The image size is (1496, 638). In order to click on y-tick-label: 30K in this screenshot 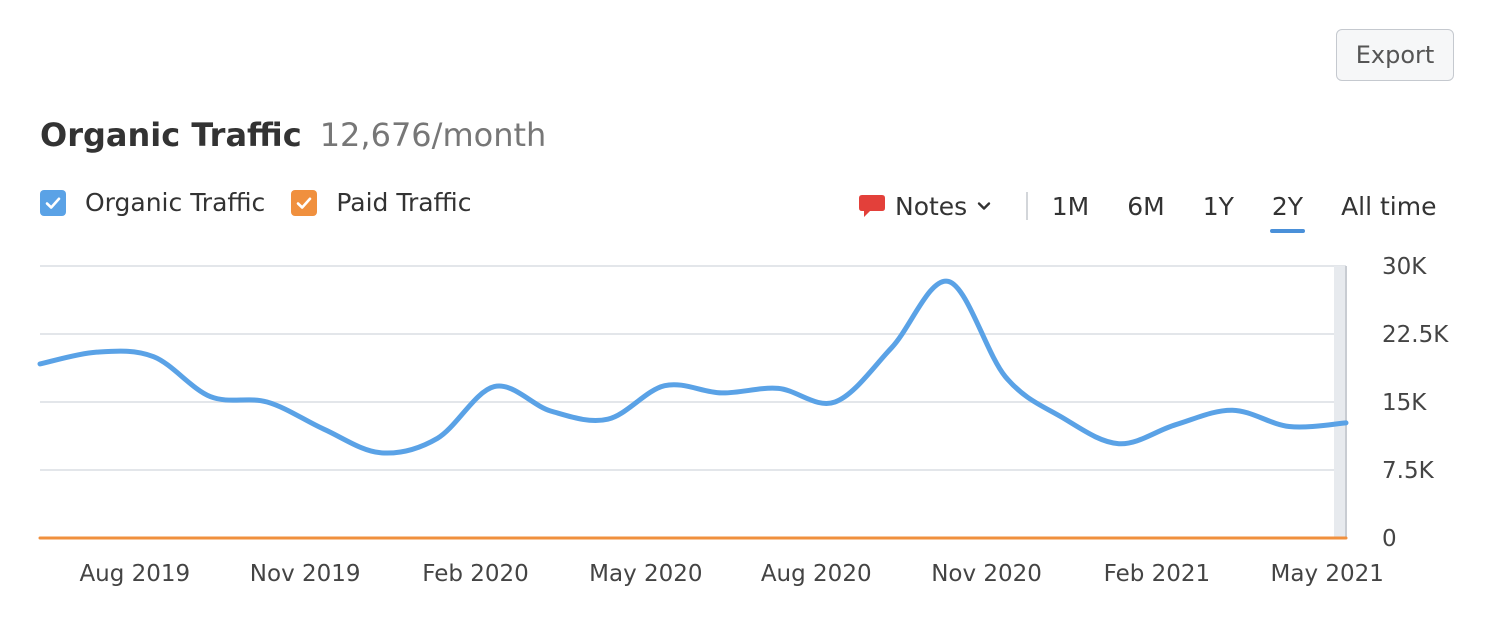, I will do `click(1404, 267)`.